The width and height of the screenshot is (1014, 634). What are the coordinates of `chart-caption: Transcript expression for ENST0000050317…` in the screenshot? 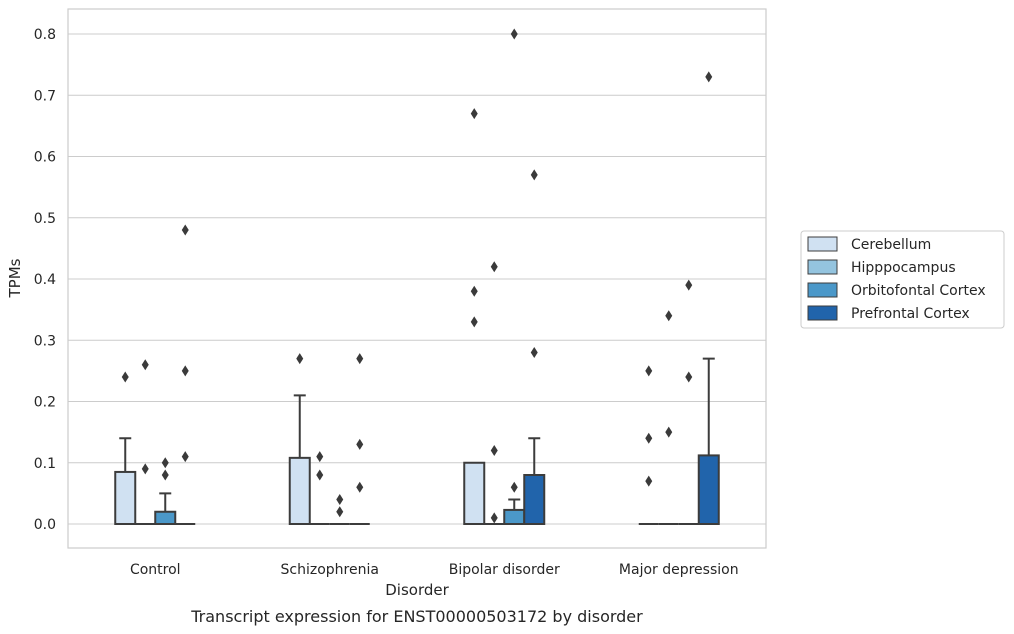 It's located at (416, 616).